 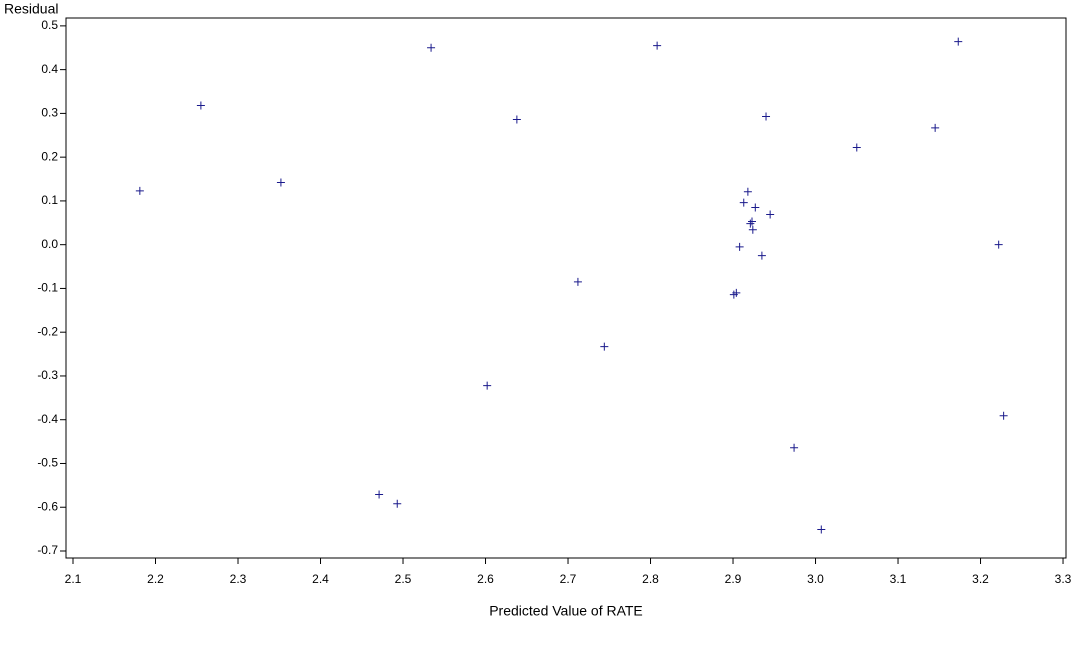 What do you see at coordinates (47, 288) in the screenshot?
I see `y-tick-label: -0.1` at bounding box center [47, 288].